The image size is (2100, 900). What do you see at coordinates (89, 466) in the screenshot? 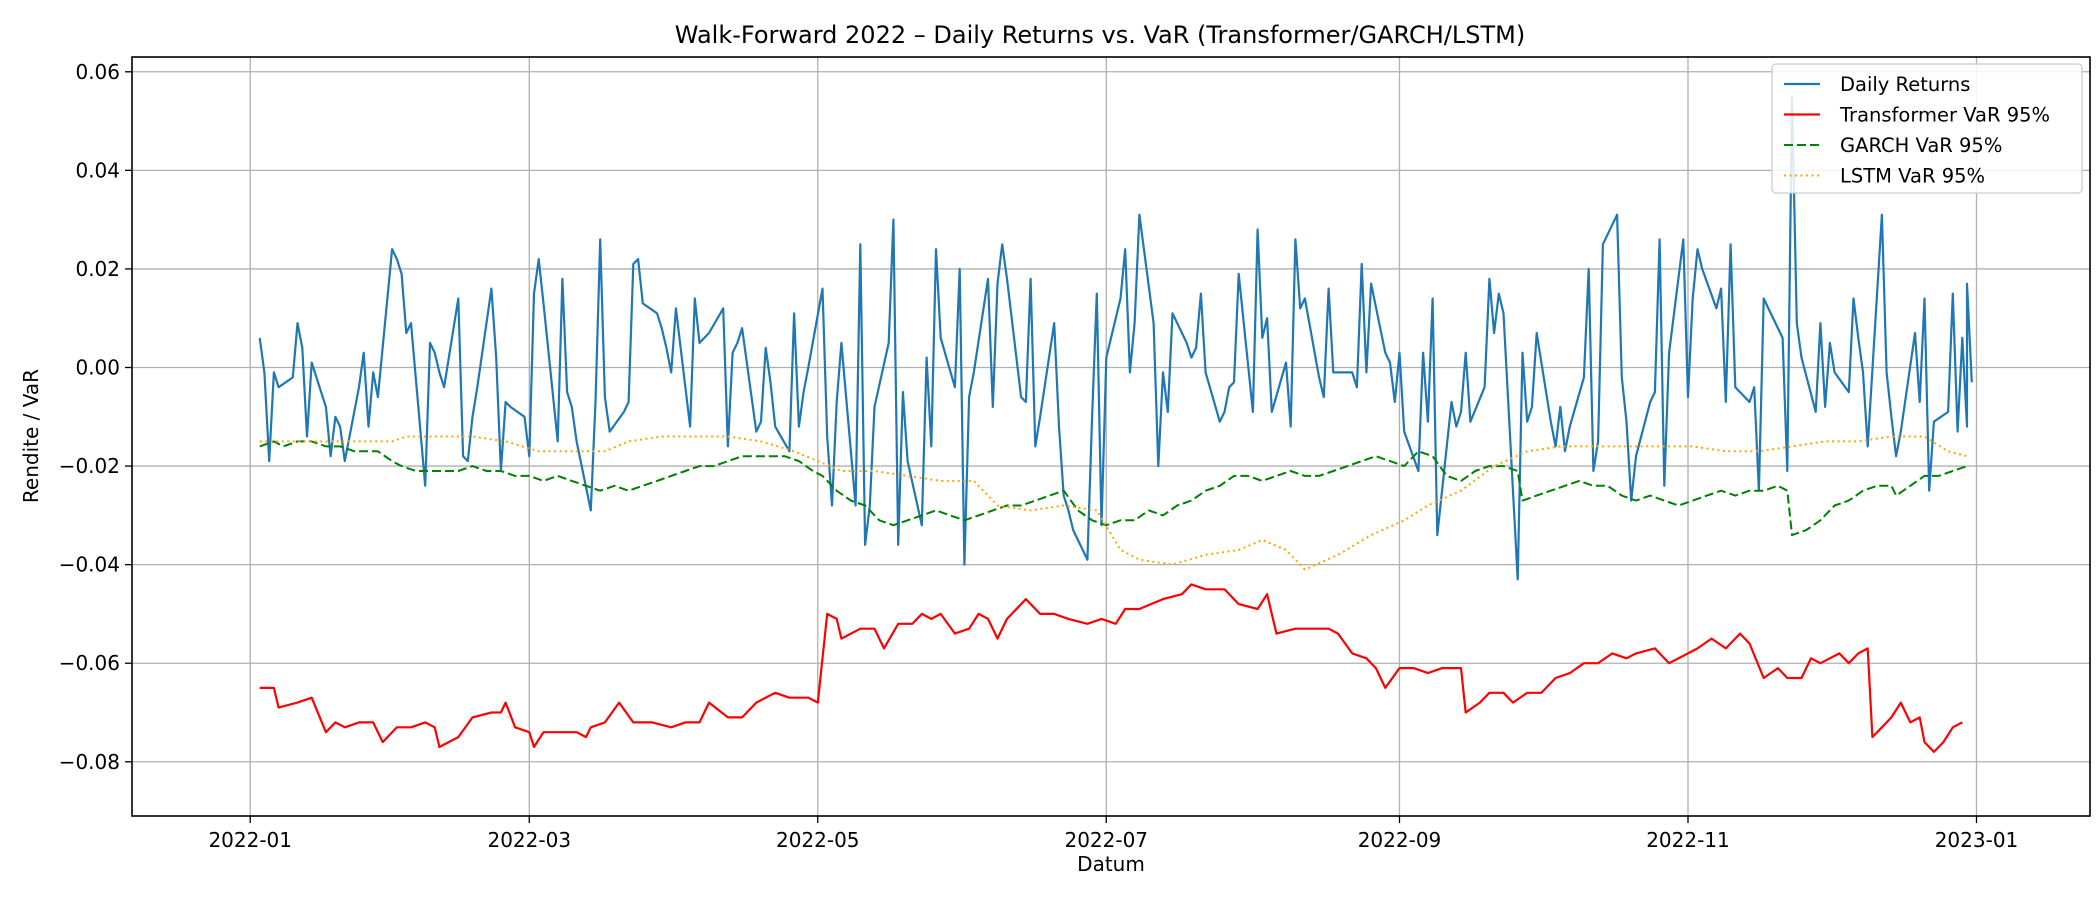
I see `y-tick-label: −0.02` at bounding box center [89, 466].